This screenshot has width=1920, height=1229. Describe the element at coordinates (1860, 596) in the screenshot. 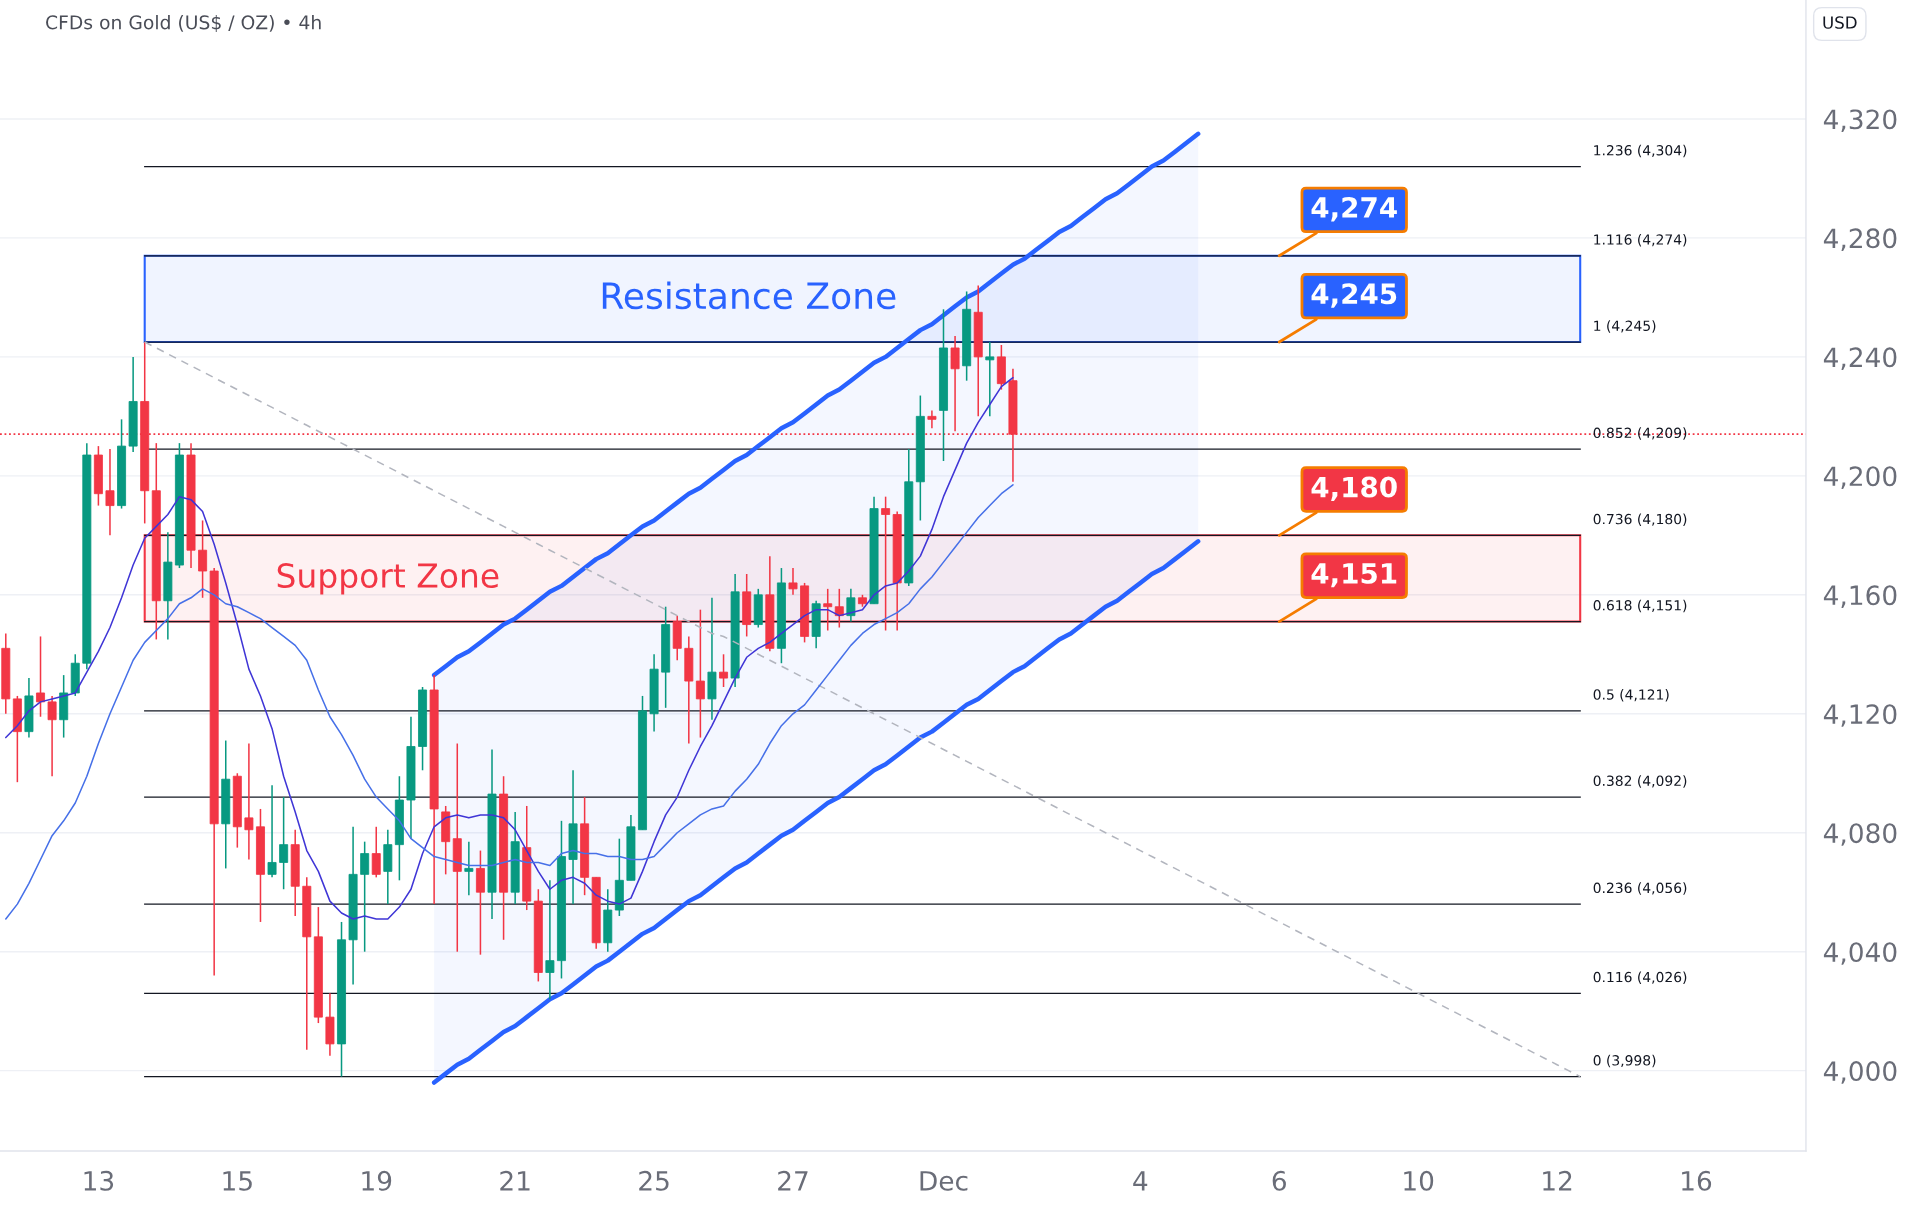

I see `y-tick-label: 4,160` at that location.